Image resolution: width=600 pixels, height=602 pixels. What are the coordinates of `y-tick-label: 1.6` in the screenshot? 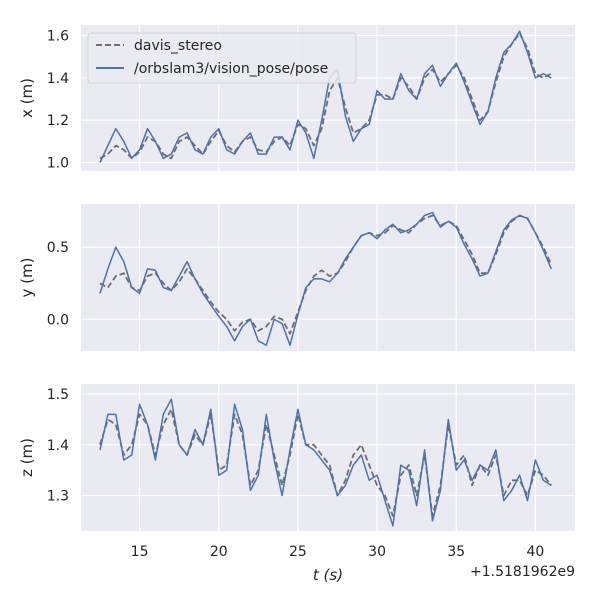 It's located at (58, 37).